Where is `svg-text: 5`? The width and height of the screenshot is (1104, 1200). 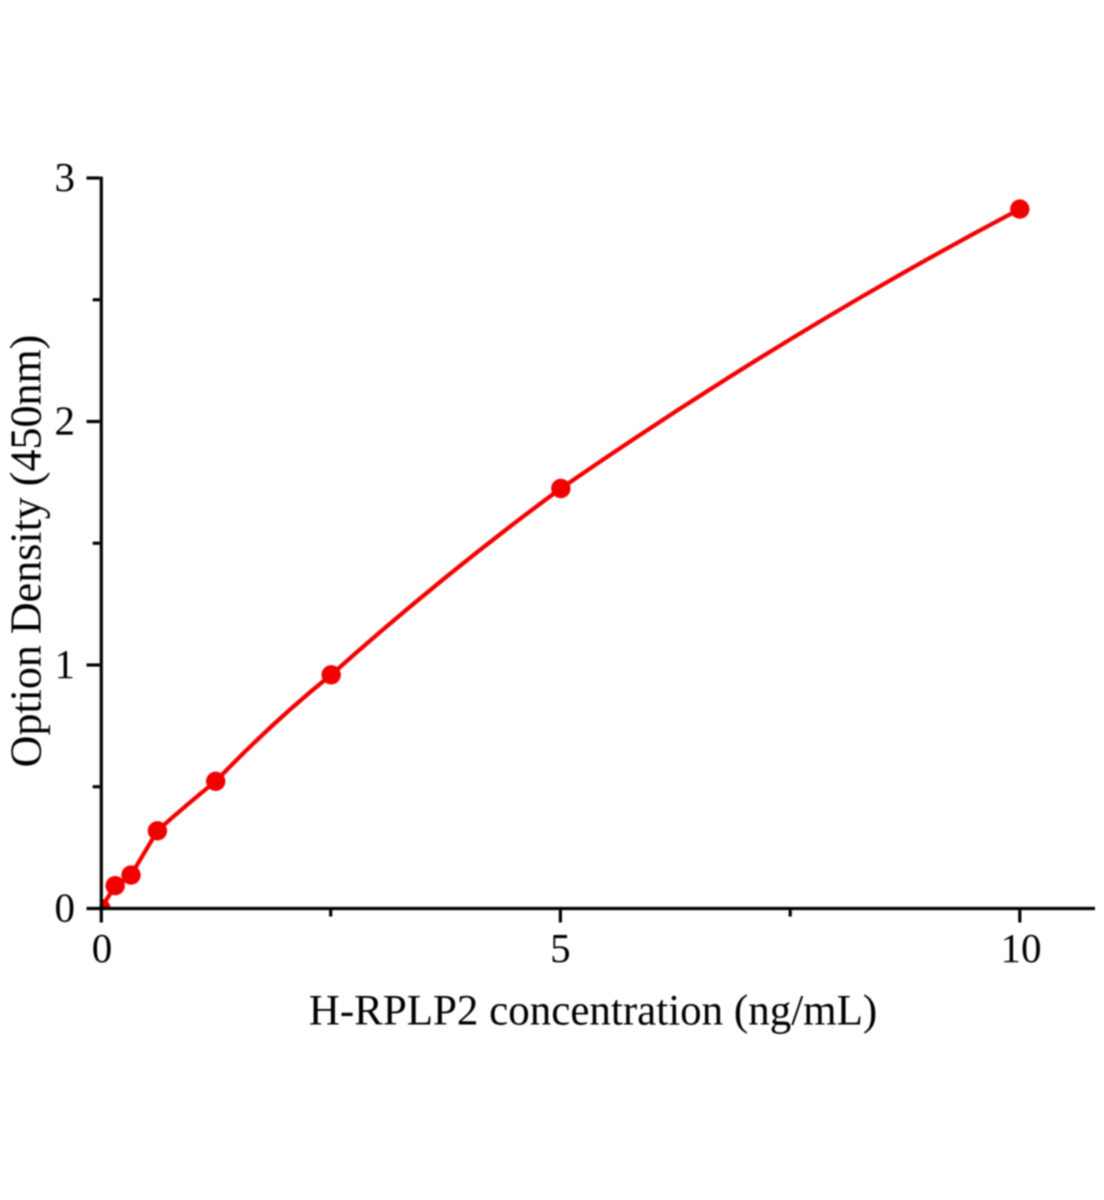 svg-text: 5 is located at coordinates (560, 948).